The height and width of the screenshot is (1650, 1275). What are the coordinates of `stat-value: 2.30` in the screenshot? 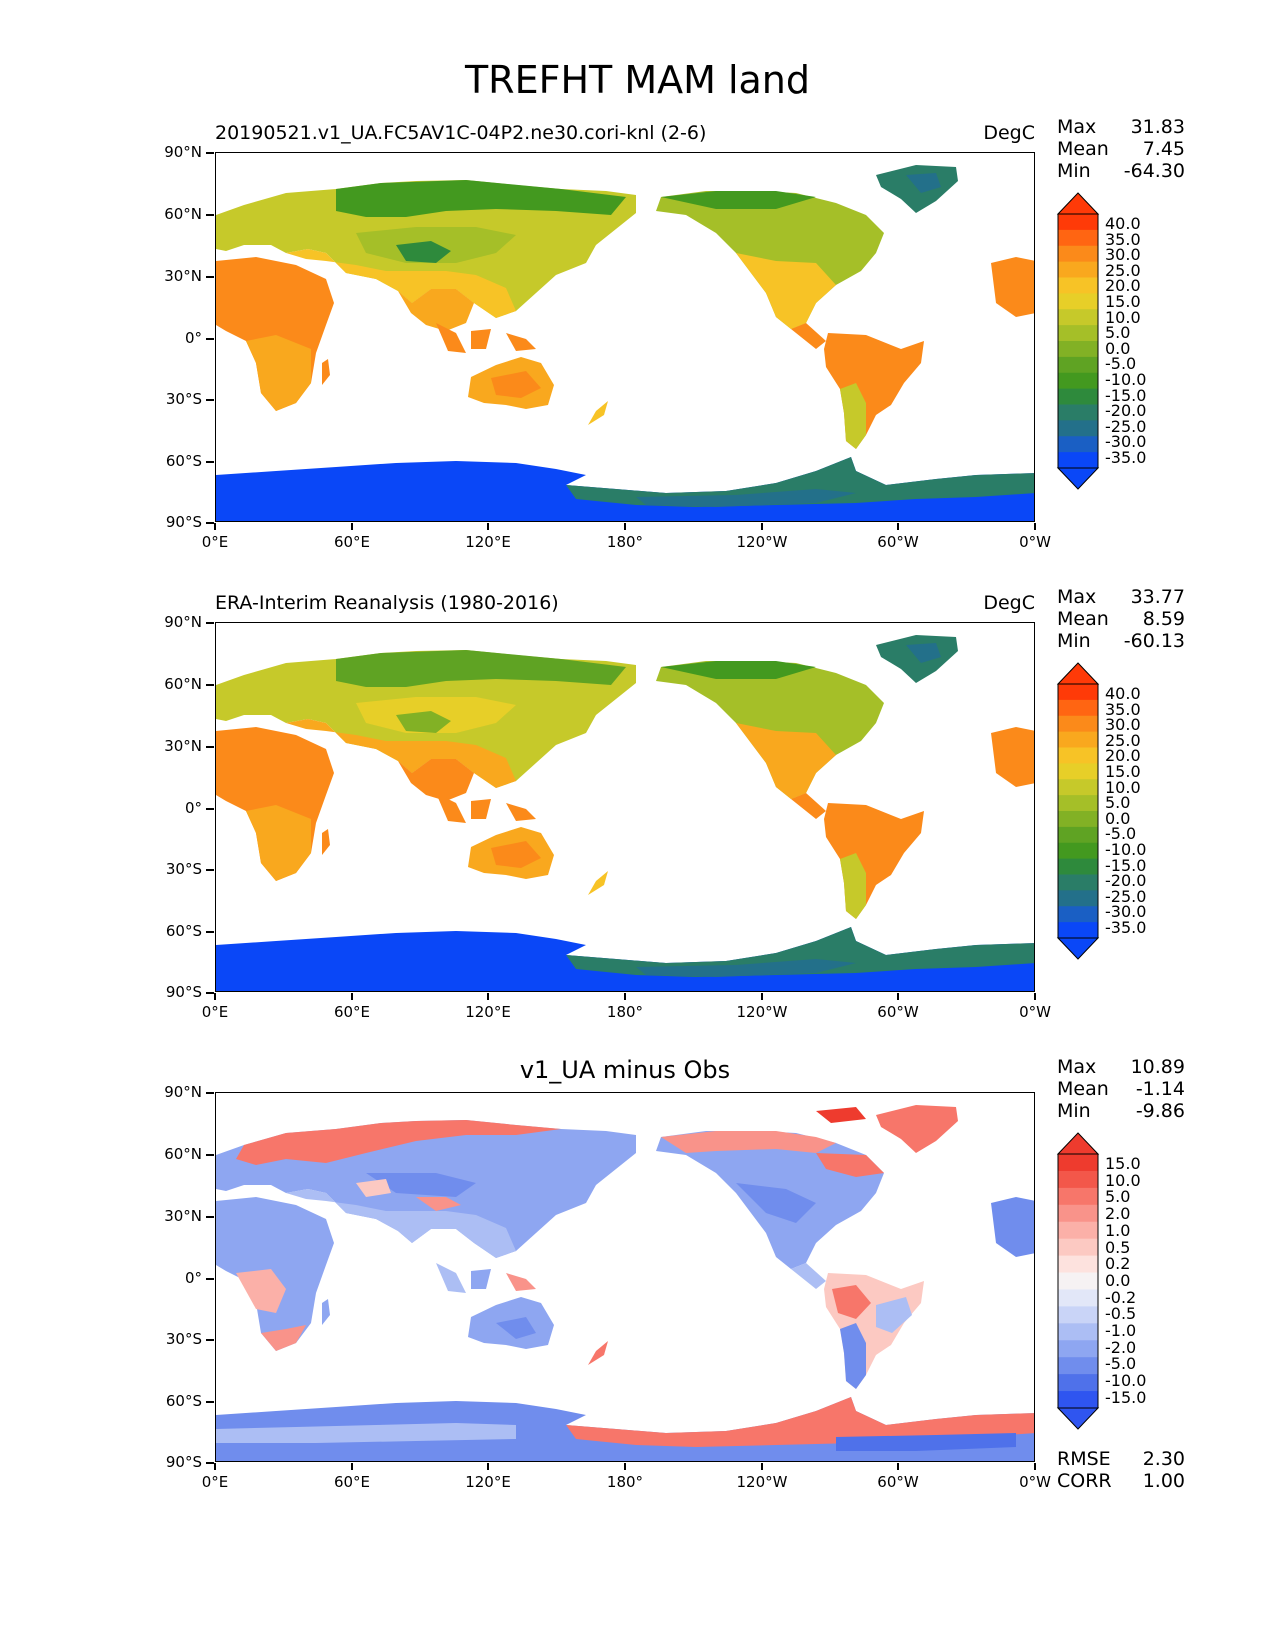 It's located at (1163, 1459).